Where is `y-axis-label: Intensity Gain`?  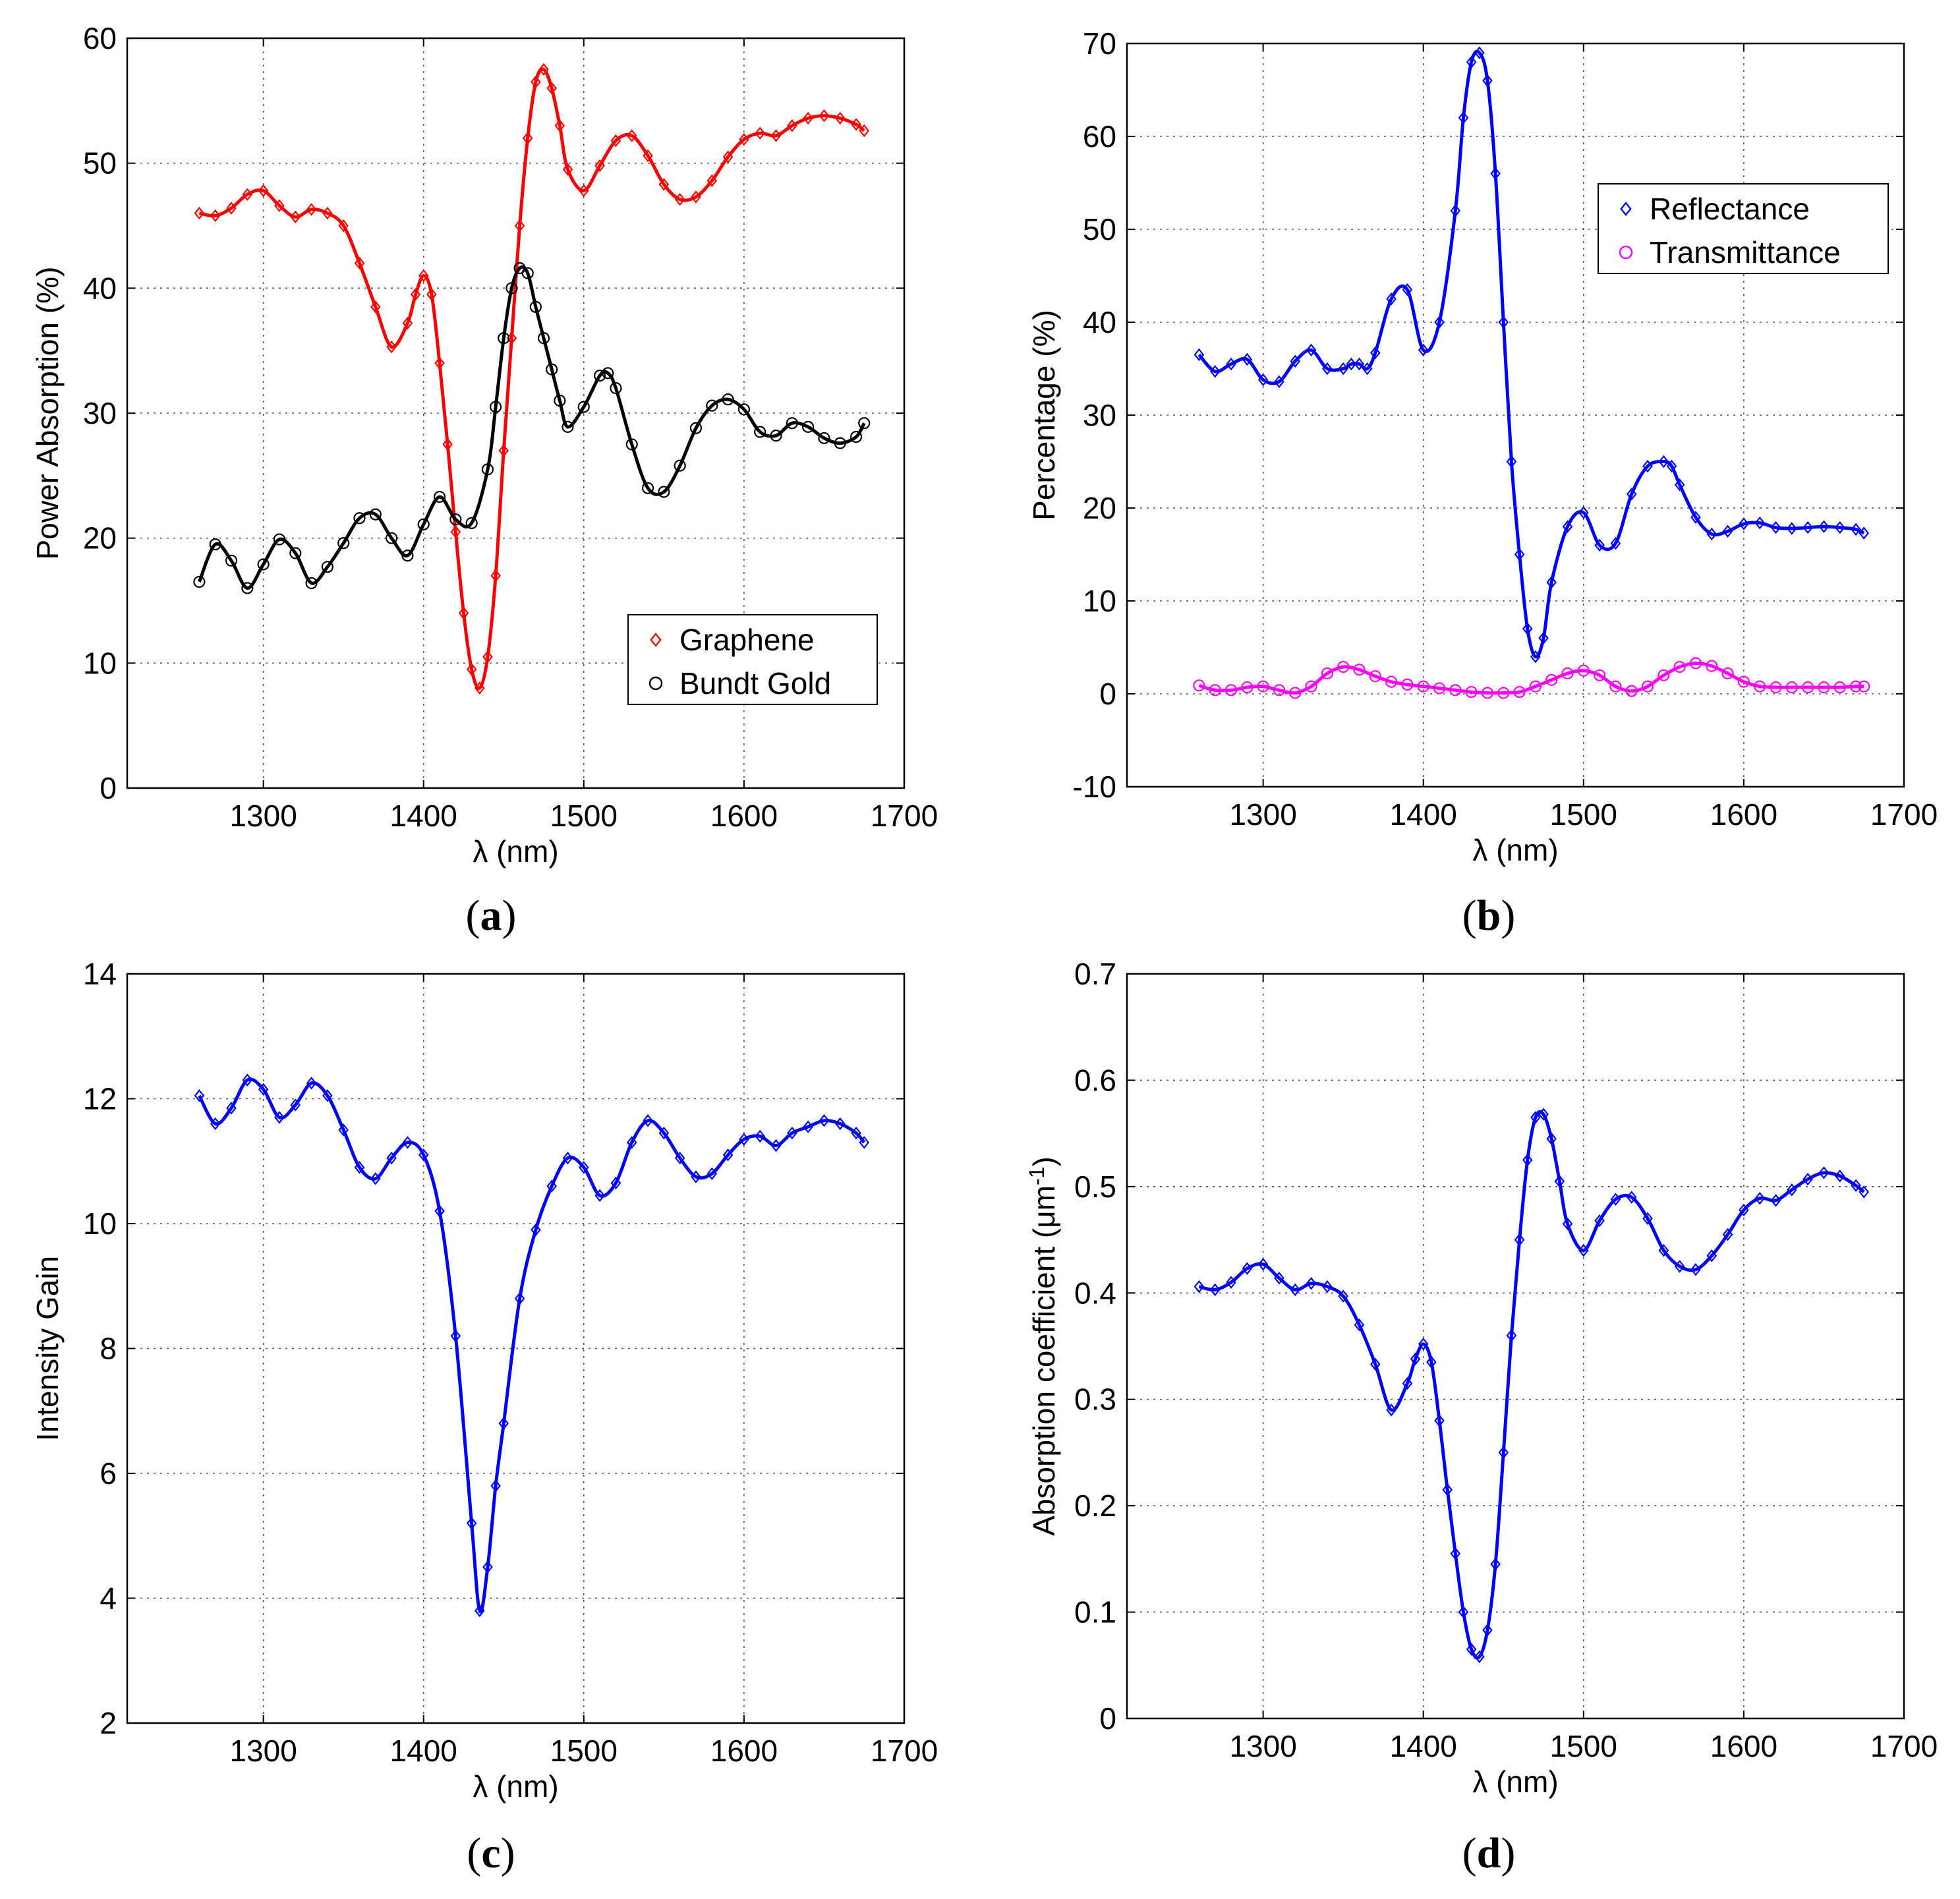
y-axis-label: Intensity Gain is located at coordinates (48, 1348).